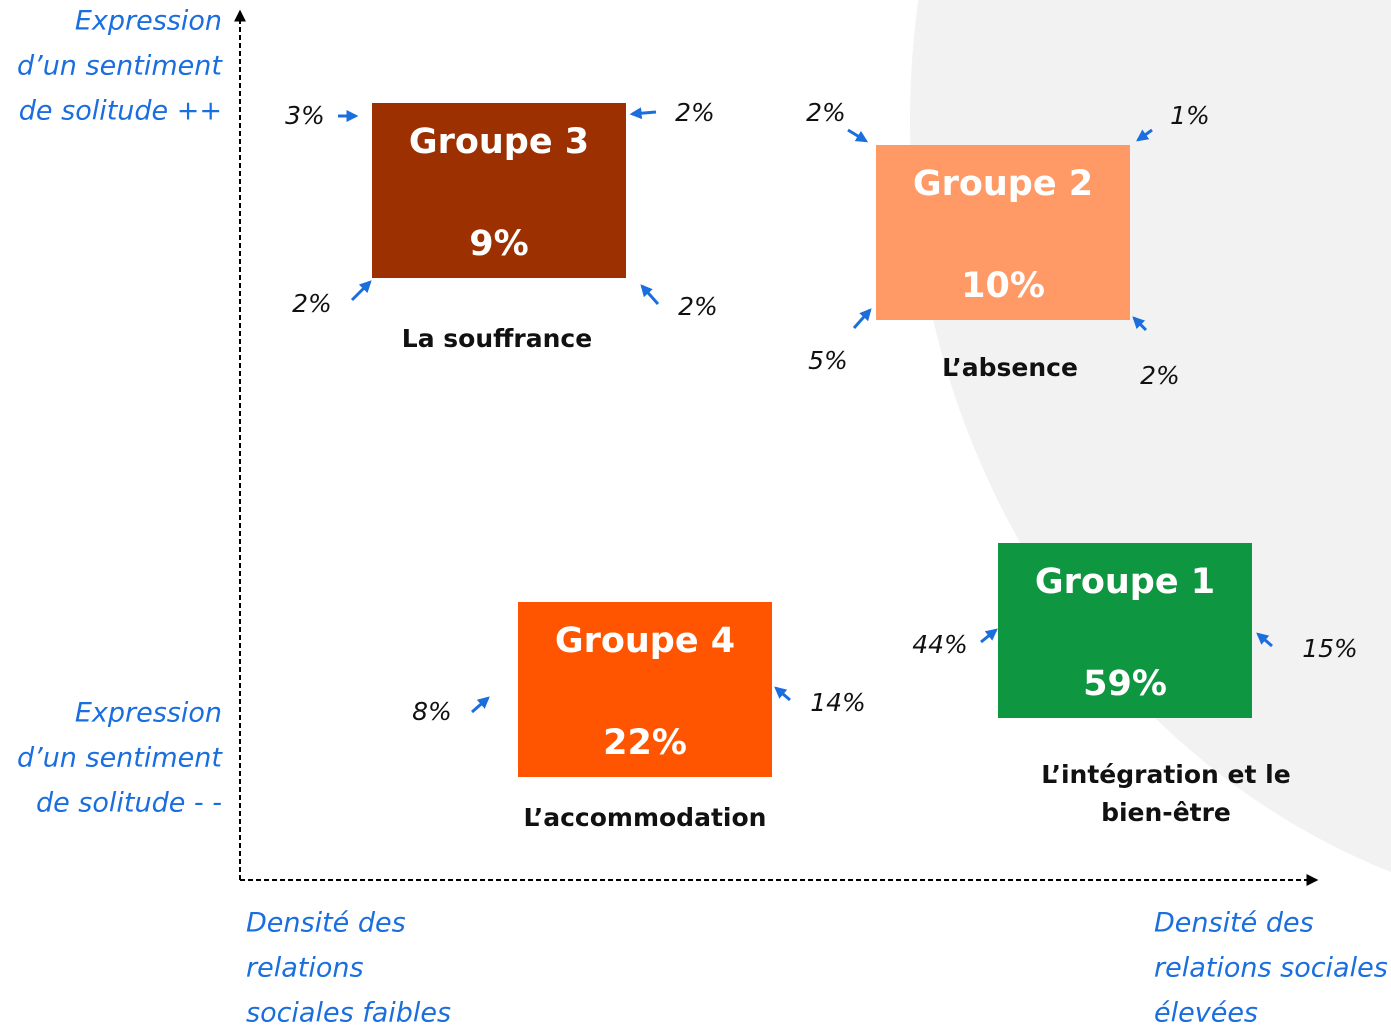 The width and height of the screenshot is (1391, 1031). What do you see at coordinates (1165, 774) in the screenshot?
I see `group-caption: L’intégration et le` at bounding box center [1165, 774].